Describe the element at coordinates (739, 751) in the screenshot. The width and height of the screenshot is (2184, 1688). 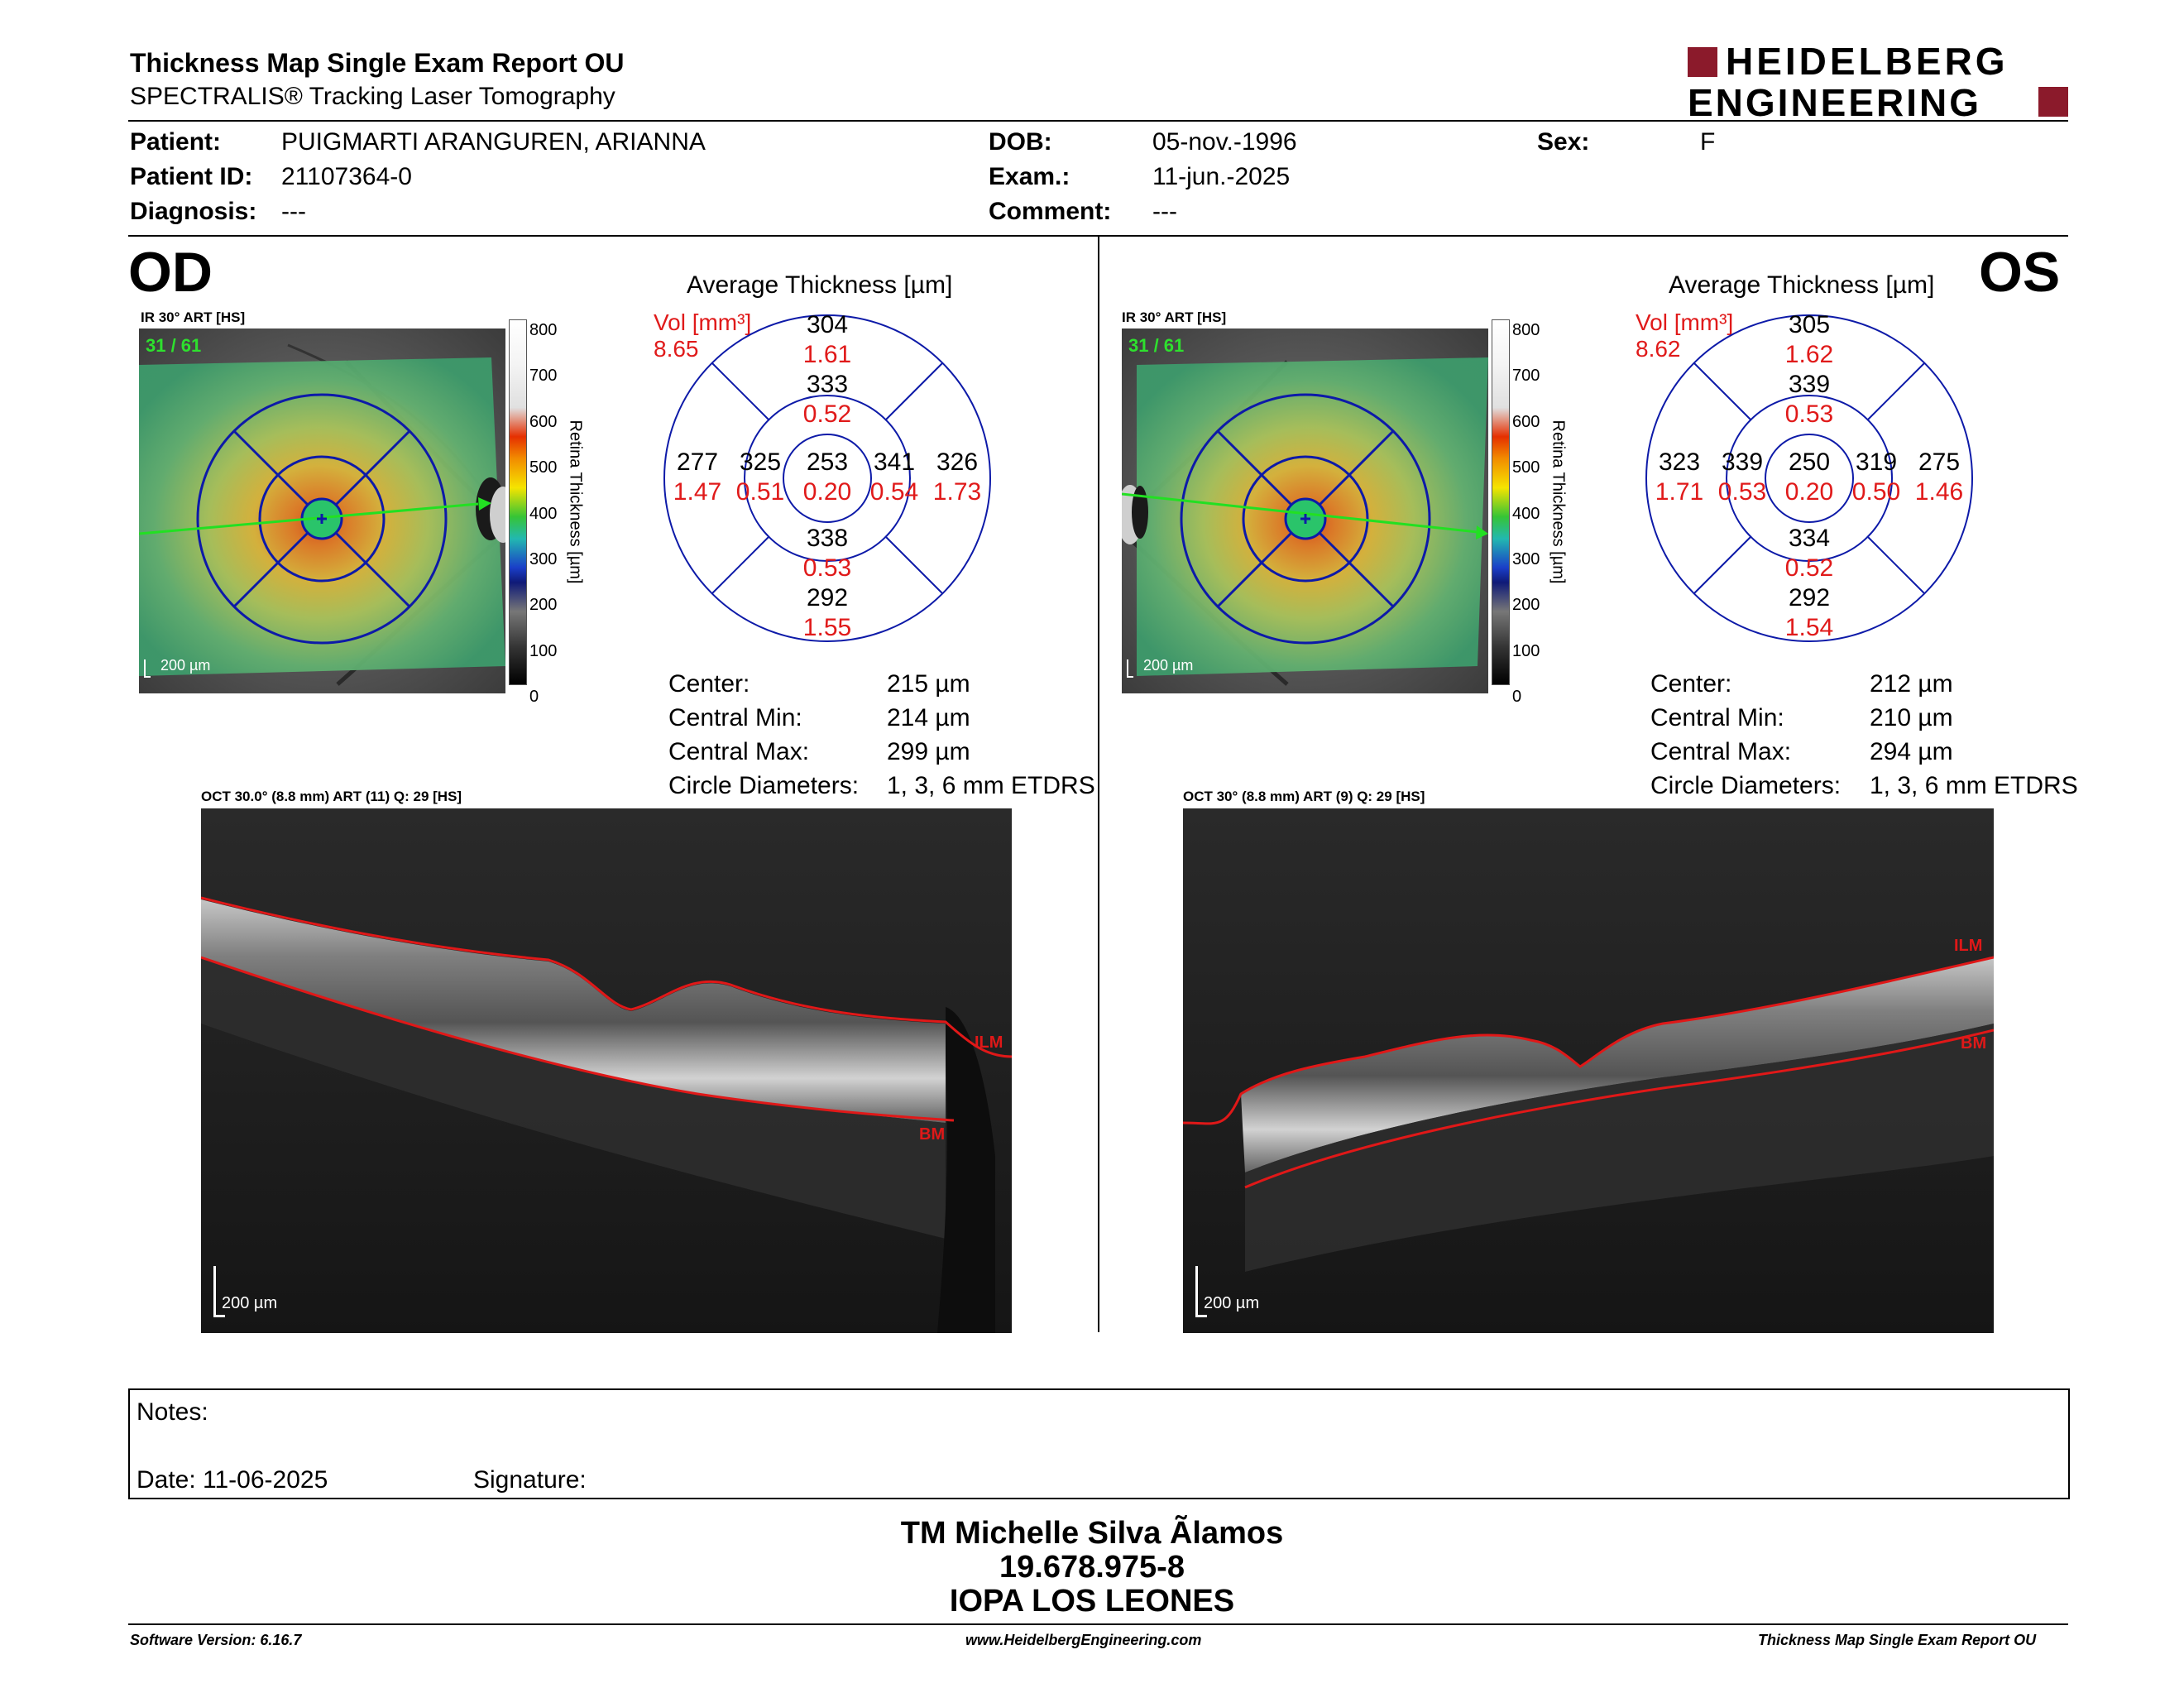
I see `od-max-label: Central Max:` at that location.